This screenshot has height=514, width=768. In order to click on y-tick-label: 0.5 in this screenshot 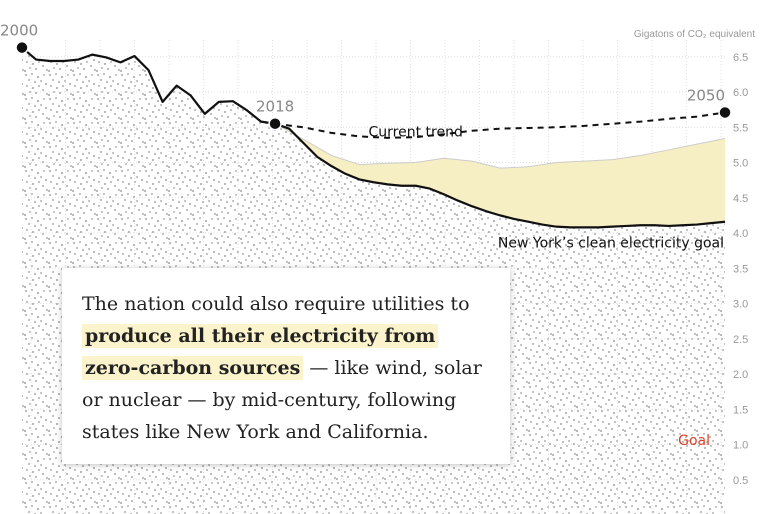, I will do `click(740, 481)`.